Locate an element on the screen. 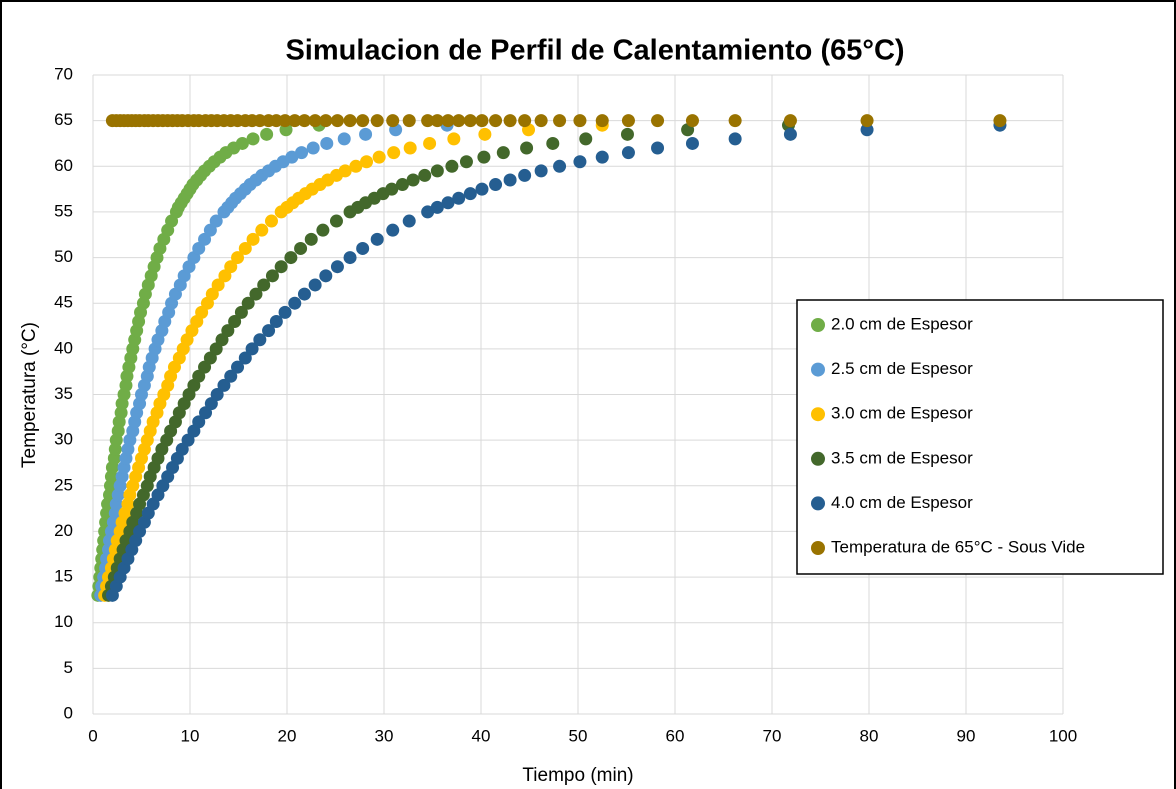  x-tick-label: 50 is located at coordinates (578, 735).